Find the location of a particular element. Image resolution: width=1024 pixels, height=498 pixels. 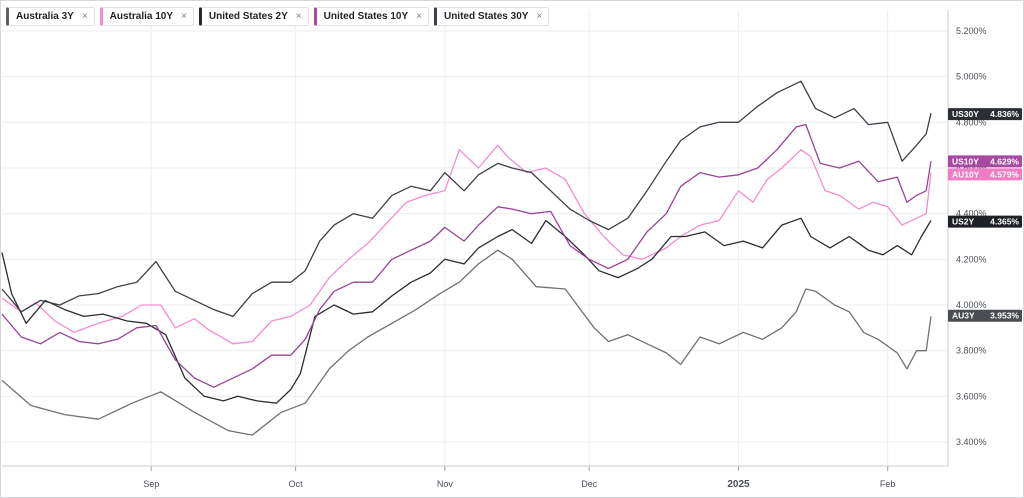

x-tick-label: Feb is located at coordinates (888, 484).